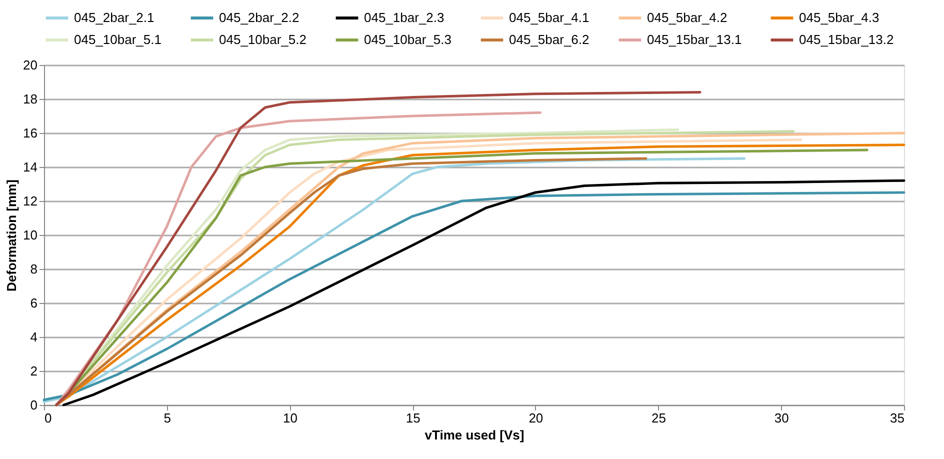 This screenshot has width=944, height=459. Describe the element at coordinates (408, 39) in the screenshot. I see `legend-label: 045_10bar_5.3` at that location.